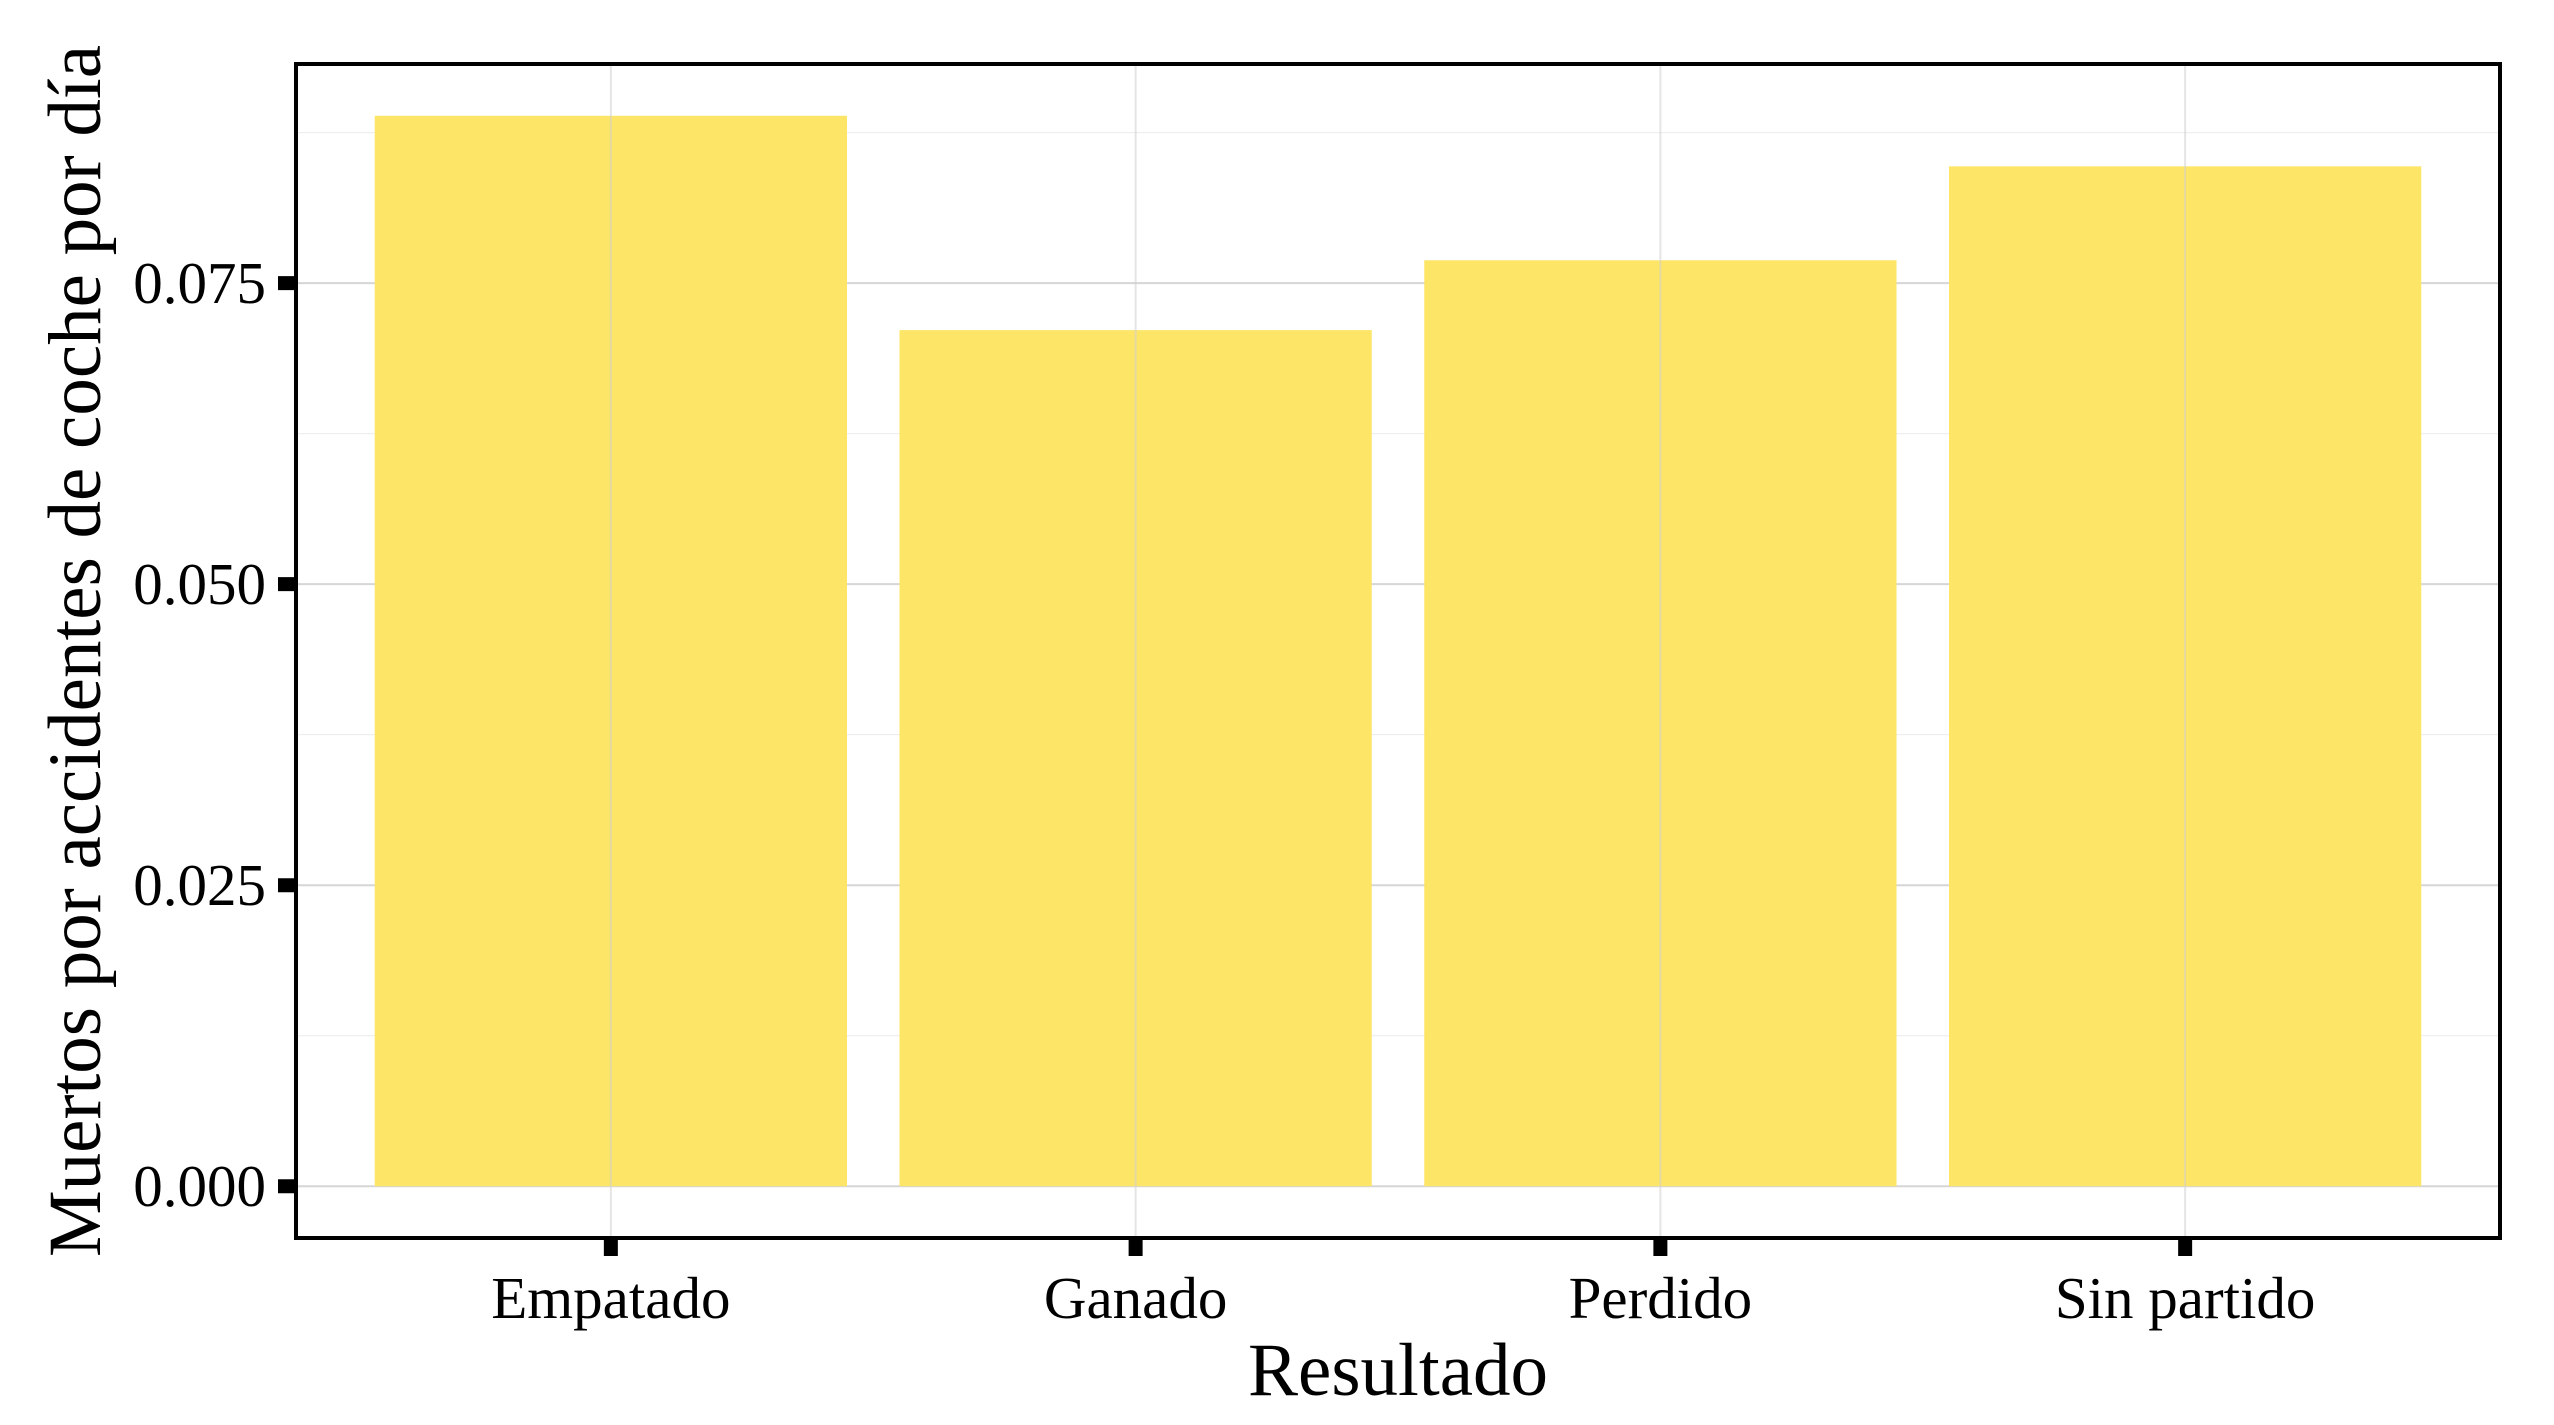 Image resolution: width=2554 pixels, height=1425 pixels. What do you see at coordinates (1135, 1298) in the screenshot?
I see `x-tick-label: Ganado` at bounding box center [1135, 1298].